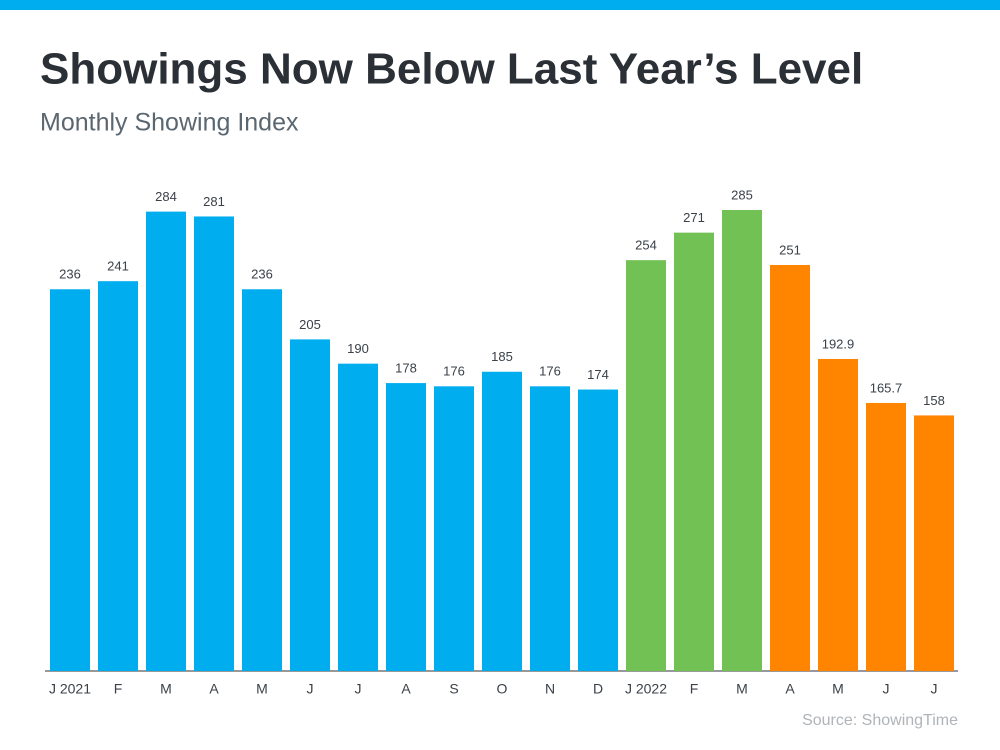 The height and width of the screenshot is (750, 1000). I want to click on value-label: 190, so click(358, 348).